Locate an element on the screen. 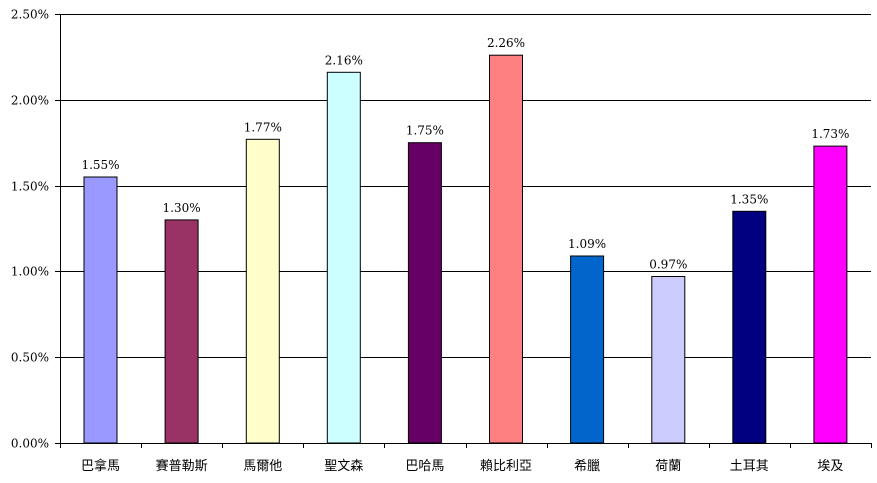 The image size is (877, 483). category-label: 巴哈馬 is located at coordinates (424, 466).